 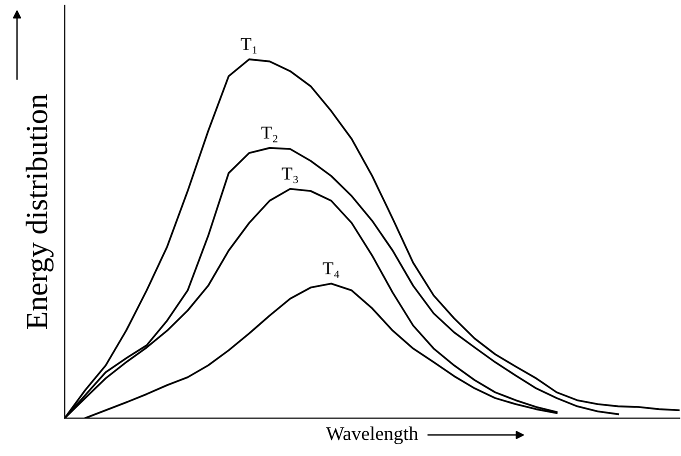 What do you see at coordinates (290, 176) in the screenshot?
I see `series-label: T₃` at bounding box center [290, 176].